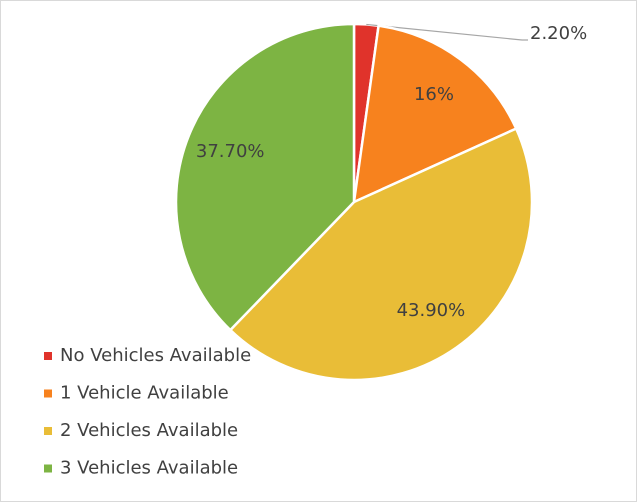  I want to click on leader-line, so click(447, 32).